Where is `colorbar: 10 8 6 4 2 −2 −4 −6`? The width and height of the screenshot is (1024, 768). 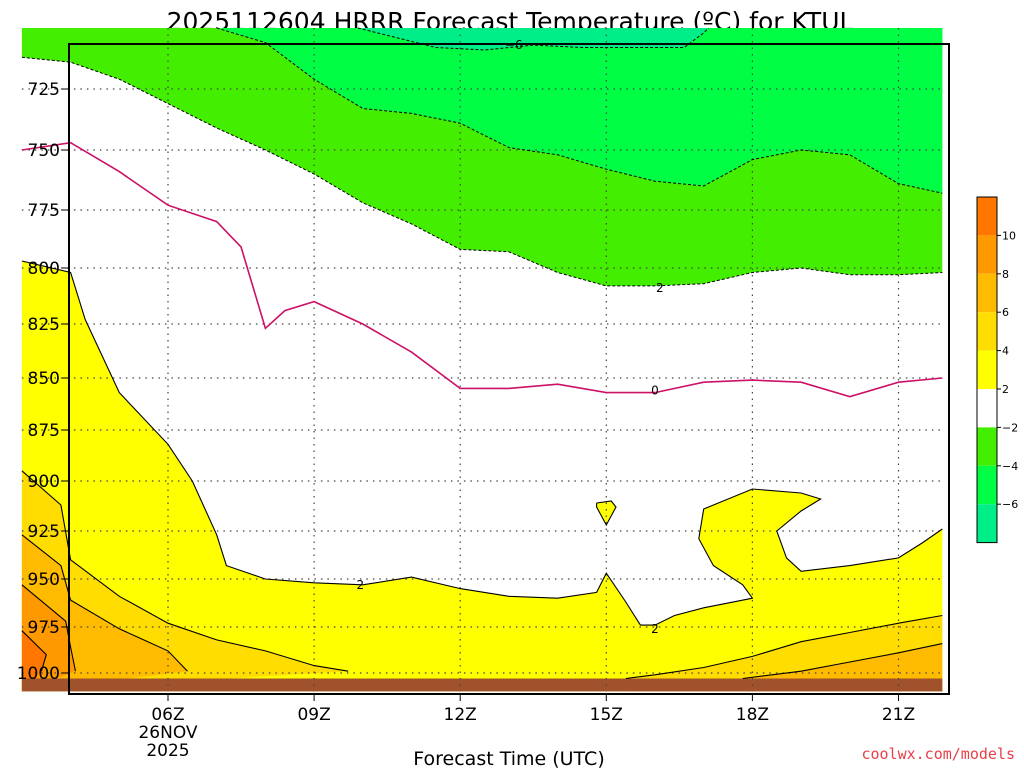
colorbar: 10 8 6 4 2 −2 −4 −6 is located at coordinates (997, 370).